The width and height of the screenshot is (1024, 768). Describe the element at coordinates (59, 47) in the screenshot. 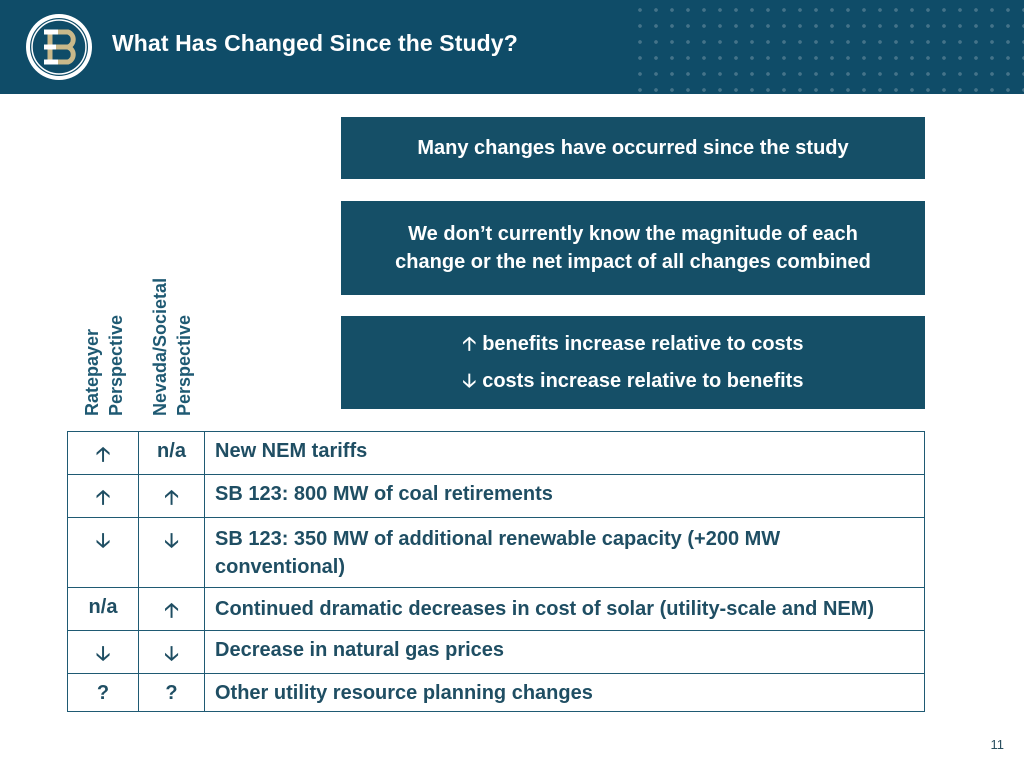

I see `e3-logo-icon` at that location.